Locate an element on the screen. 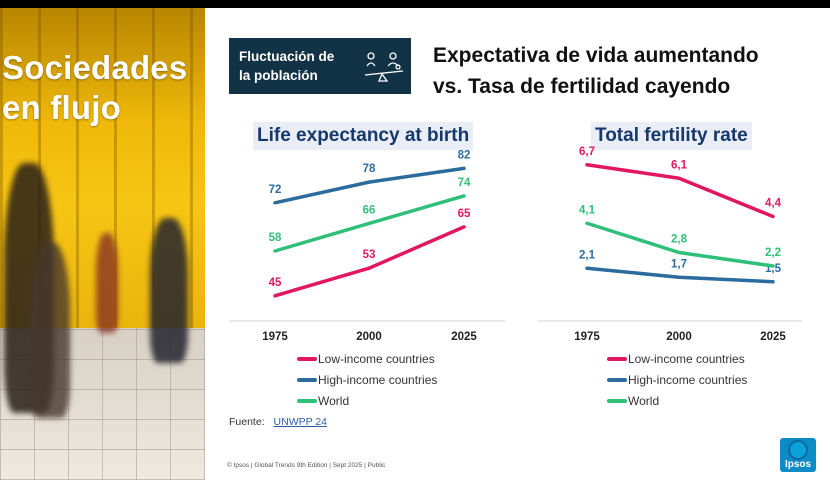  data-label-high: 72 is located at coordinates (275, 190).